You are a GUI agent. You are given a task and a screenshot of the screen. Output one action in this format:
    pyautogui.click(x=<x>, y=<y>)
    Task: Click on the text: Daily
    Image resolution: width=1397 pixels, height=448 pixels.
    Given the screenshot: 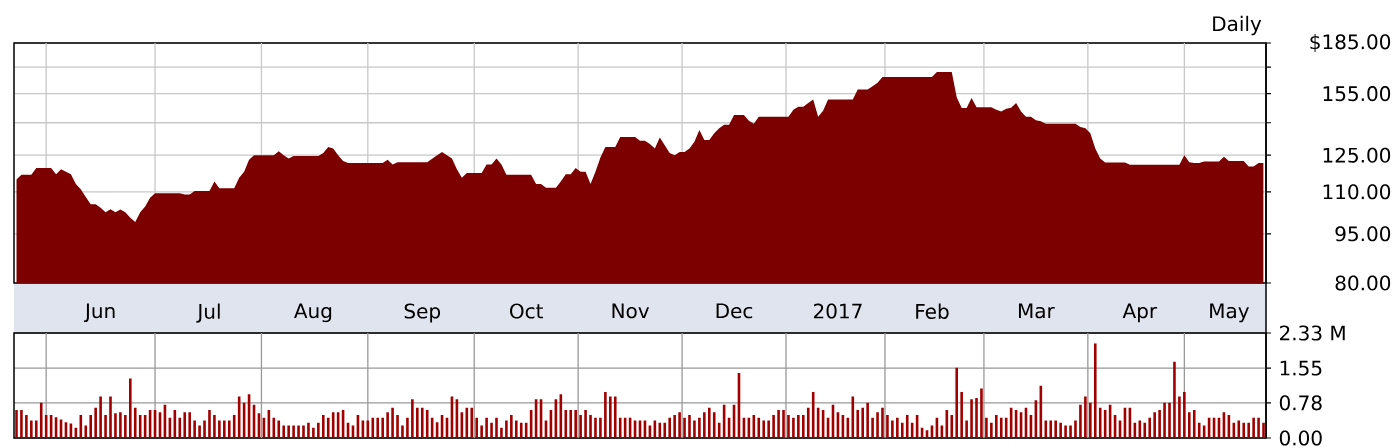 What is the action you would take?
    pyautogui.click(x=1237, y=25)
    